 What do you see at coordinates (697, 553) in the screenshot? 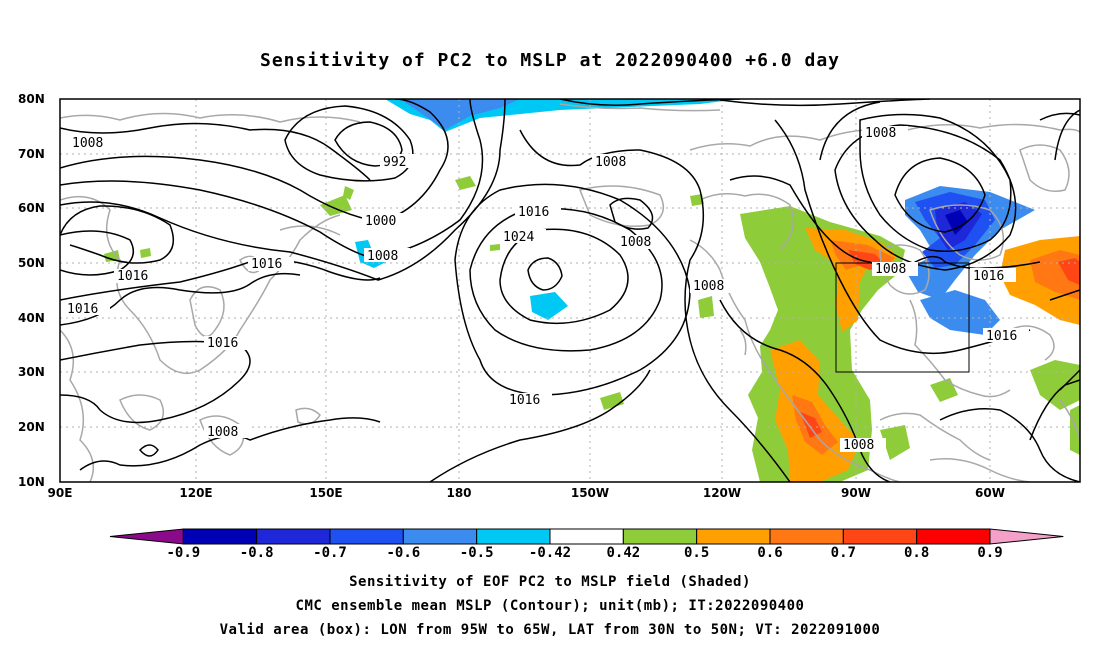
I see `colorbar-label: 0.5` at bounding box center [697, 553].